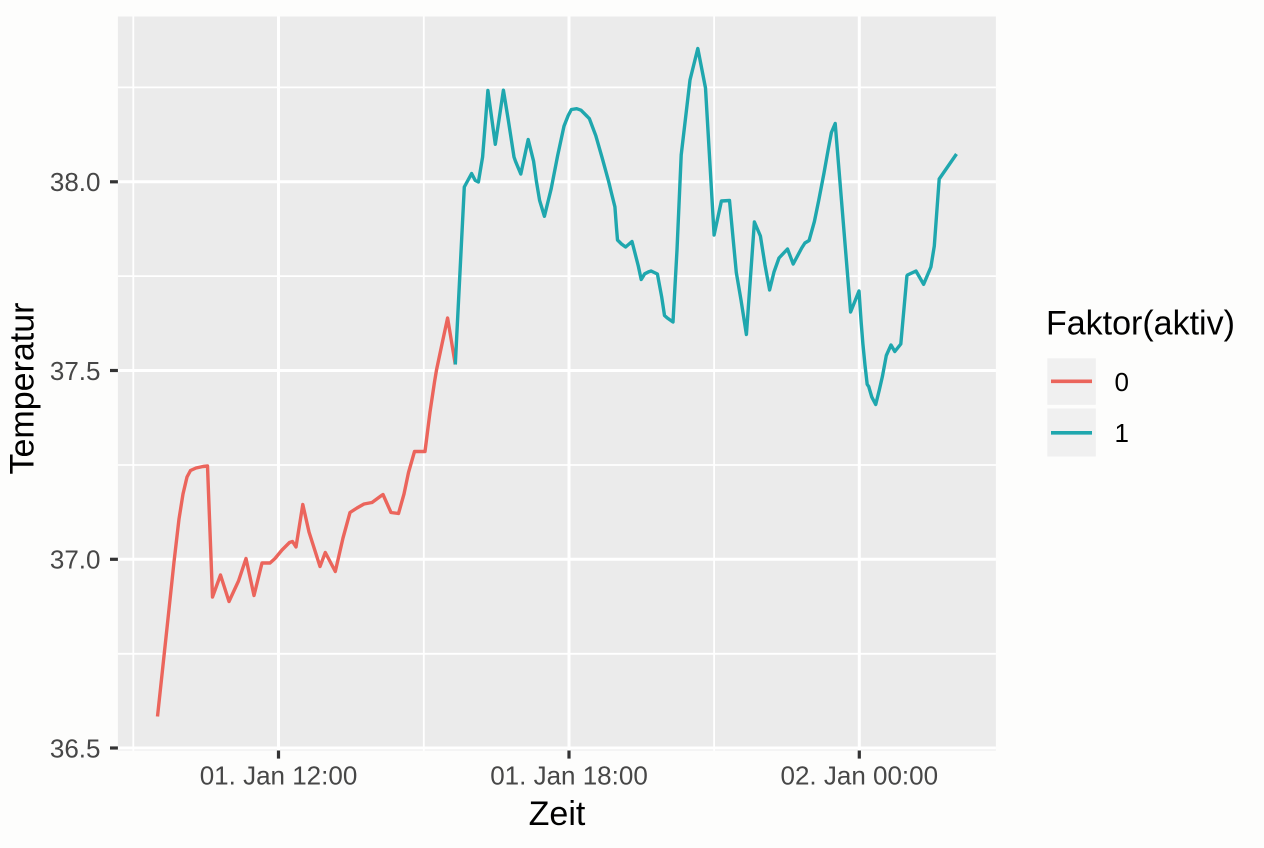  I want to click on svg-text: 37.5, so click(75, 371).